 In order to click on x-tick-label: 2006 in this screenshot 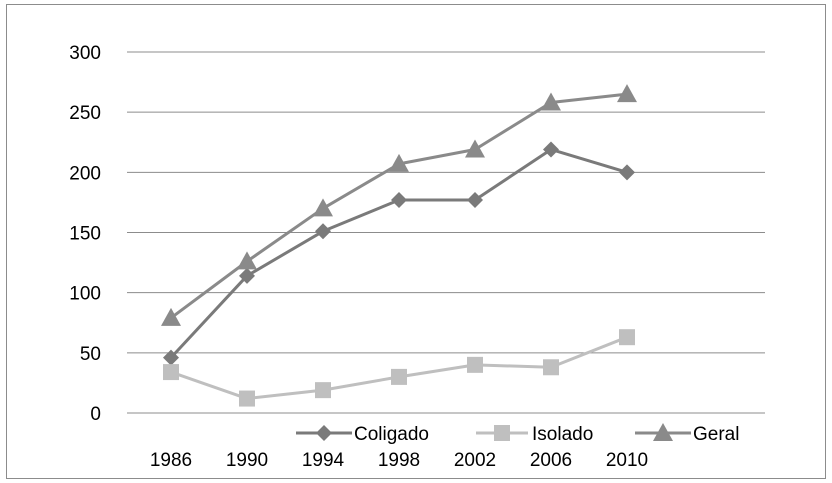, I will do `click(551, 460)`.